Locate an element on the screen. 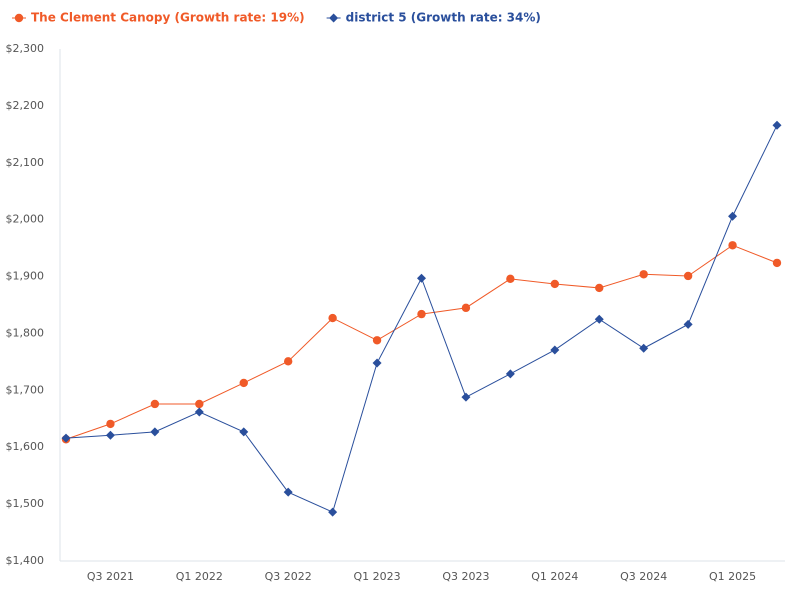 Image resolution: width=800 pixels, height=600 pixels. y-tick-label: $1,400 is located at coordinates (25, 560).